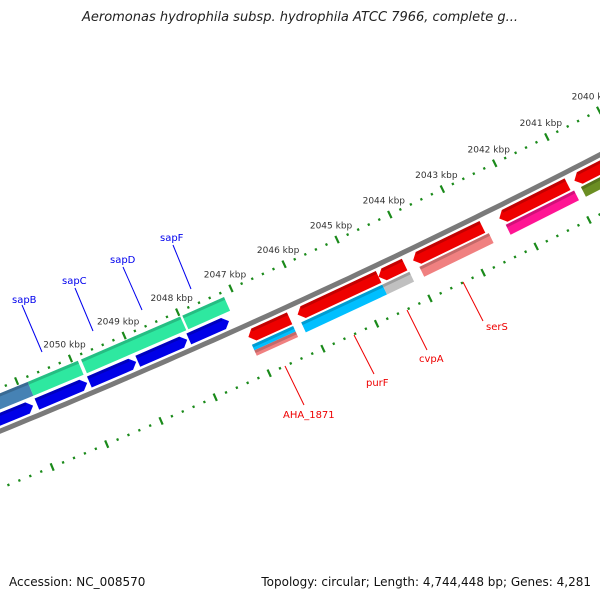 The height and width of the screenshot is (600, 600). I want to click on tick-label: 2047 kbp, so click(225, 275).